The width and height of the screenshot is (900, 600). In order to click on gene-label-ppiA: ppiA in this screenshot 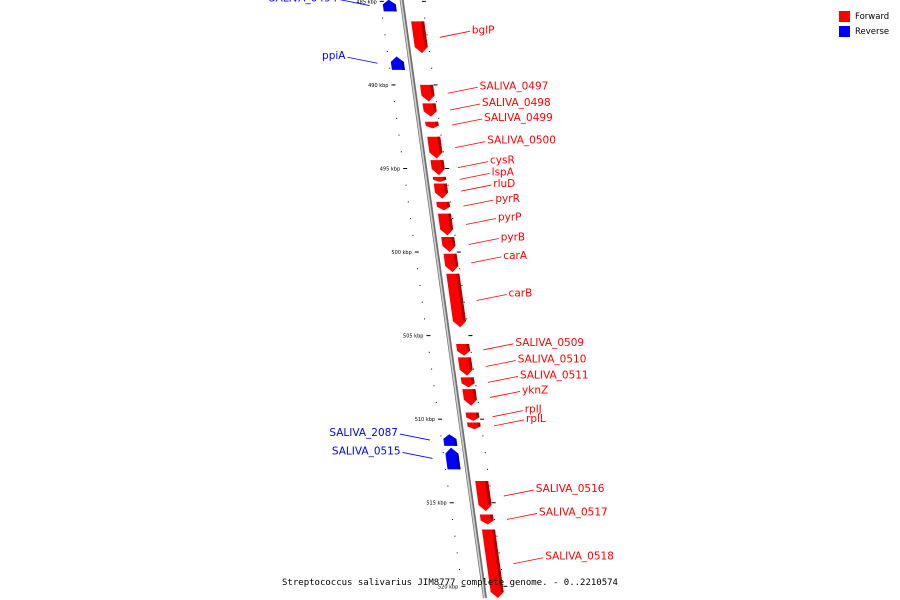, I will do `click(334, 56)`.